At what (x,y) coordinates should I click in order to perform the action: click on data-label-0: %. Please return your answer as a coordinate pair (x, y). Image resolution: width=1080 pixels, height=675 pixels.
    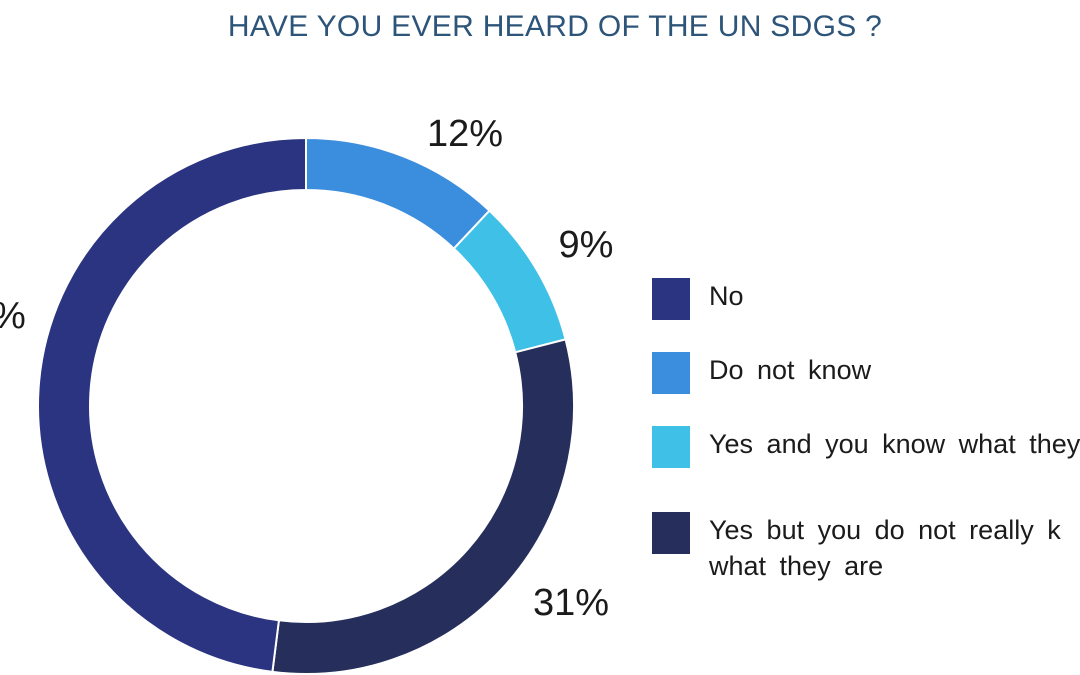
    Looking at the image, I should click on (13, 316).